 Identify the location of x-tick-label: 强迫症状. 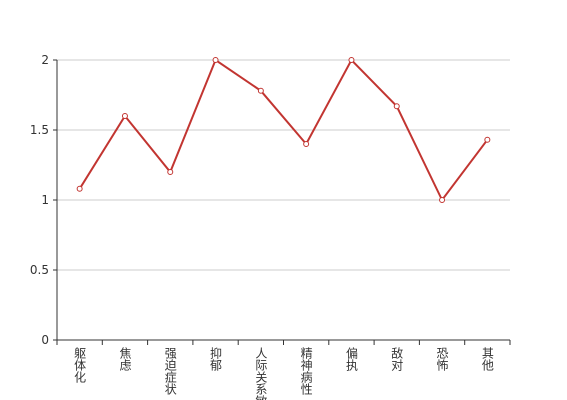
(170, 371).